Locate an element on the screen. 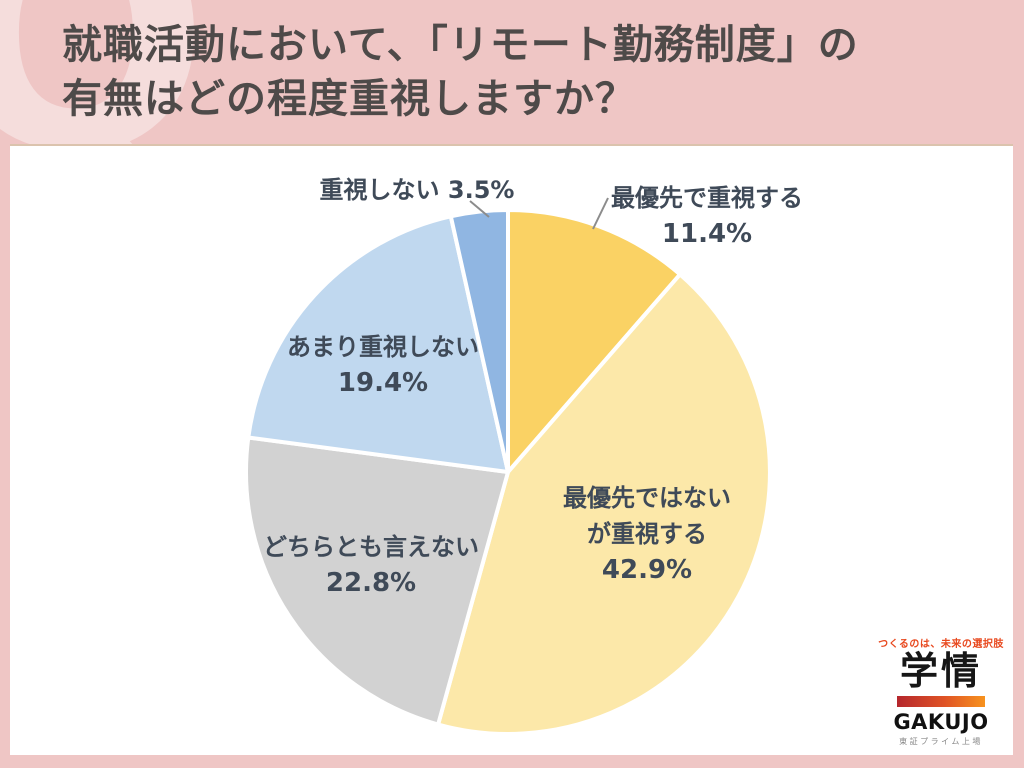 The width and height of the screenshot is (1024, 768). label-top-priority-name: 最優先で重視する is located at coordinates (707, 198).